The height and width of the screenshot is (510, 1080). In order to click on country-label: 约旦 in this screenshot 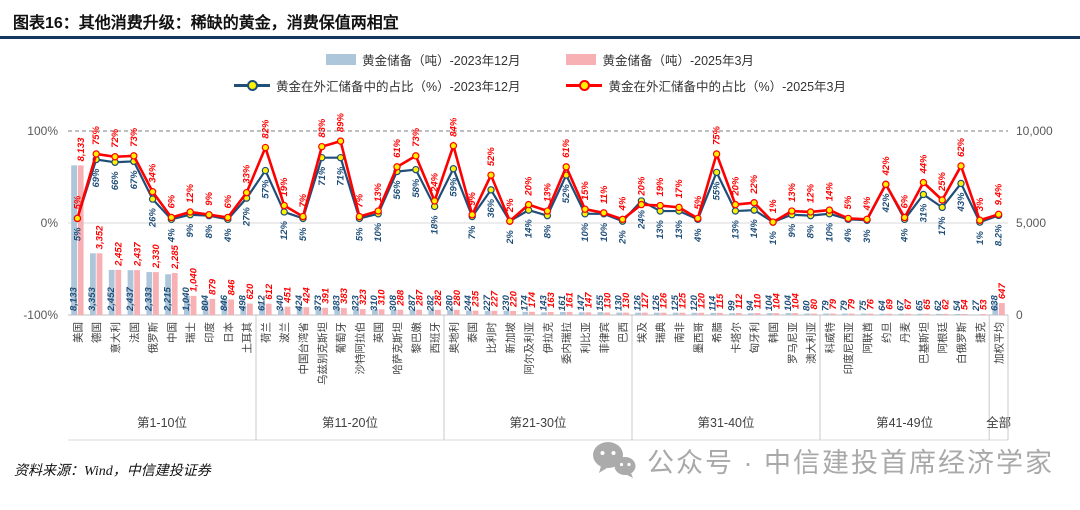, I will do `click(886, 332)`.